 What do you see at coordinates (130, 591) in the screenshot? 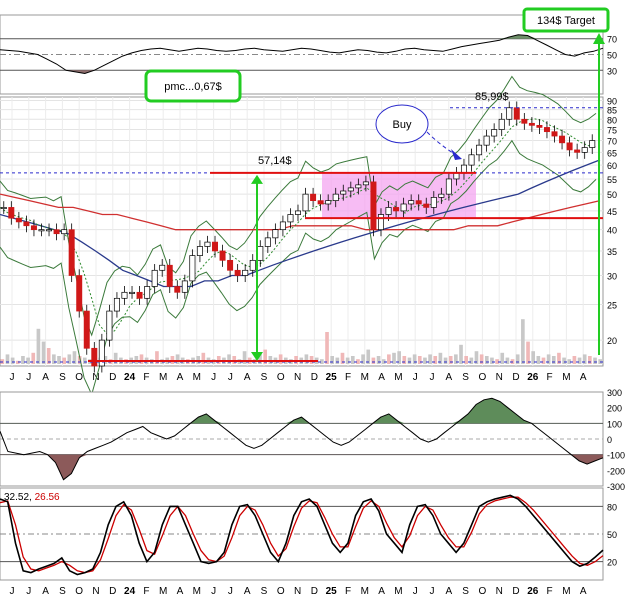
I see `stochastic-x-tick-label: 24` at bounding box center [130, 591].